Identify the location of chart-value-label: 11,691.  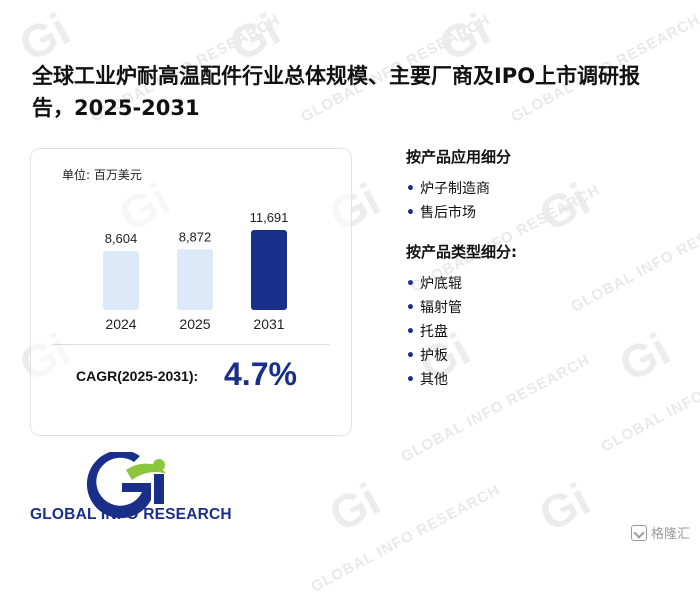
(269, 217).